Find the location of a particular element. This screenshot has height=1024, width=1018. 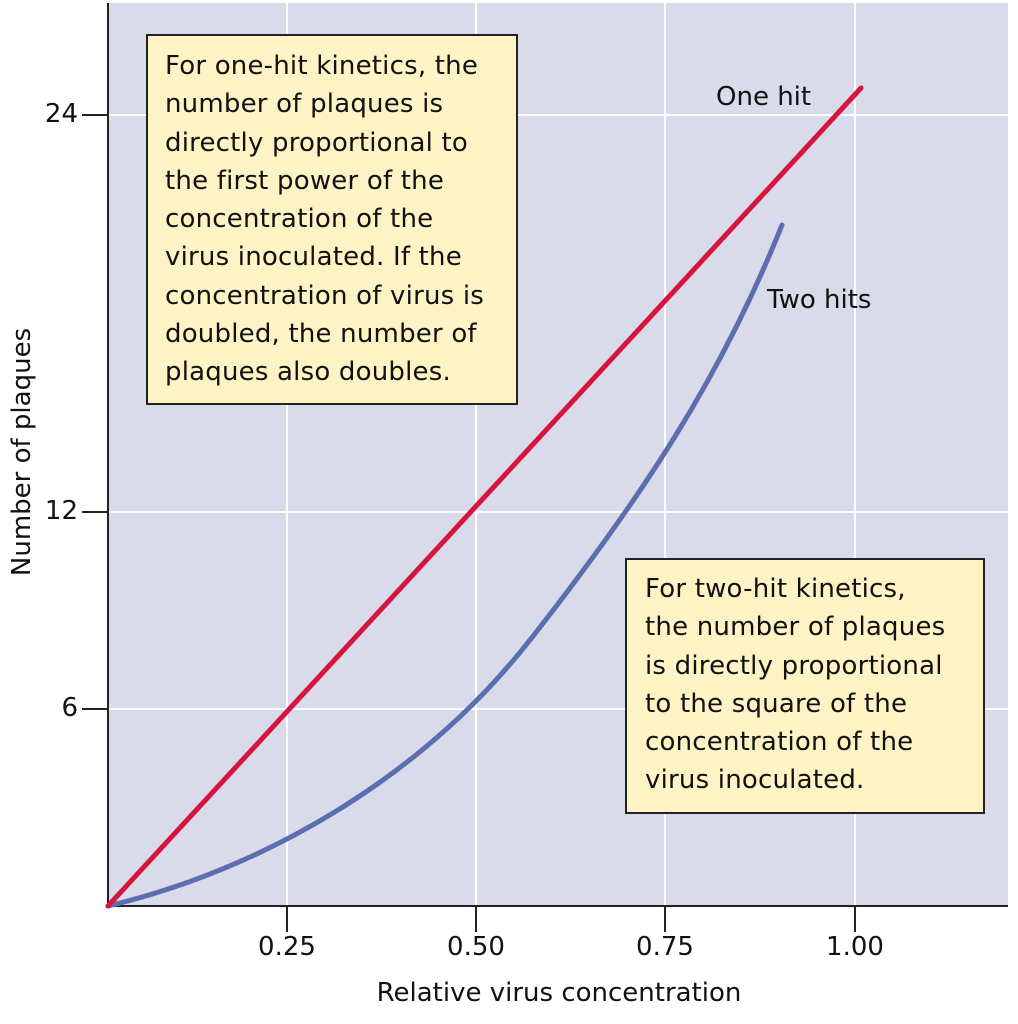

y-tick-24: 24 is located at coordinates (61, 114).